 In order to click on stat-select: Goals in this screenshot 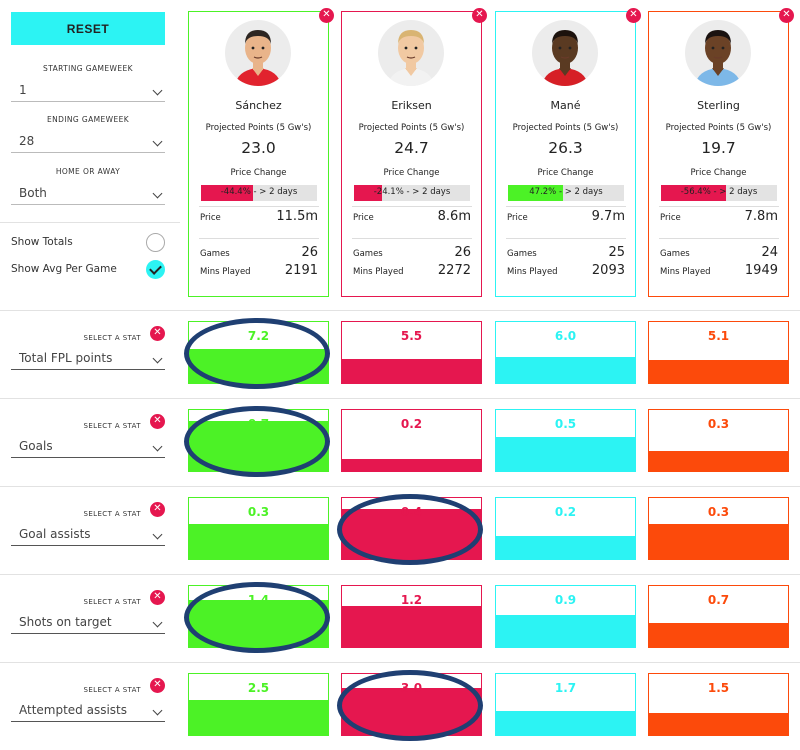, I will do `click(88, 447)`.